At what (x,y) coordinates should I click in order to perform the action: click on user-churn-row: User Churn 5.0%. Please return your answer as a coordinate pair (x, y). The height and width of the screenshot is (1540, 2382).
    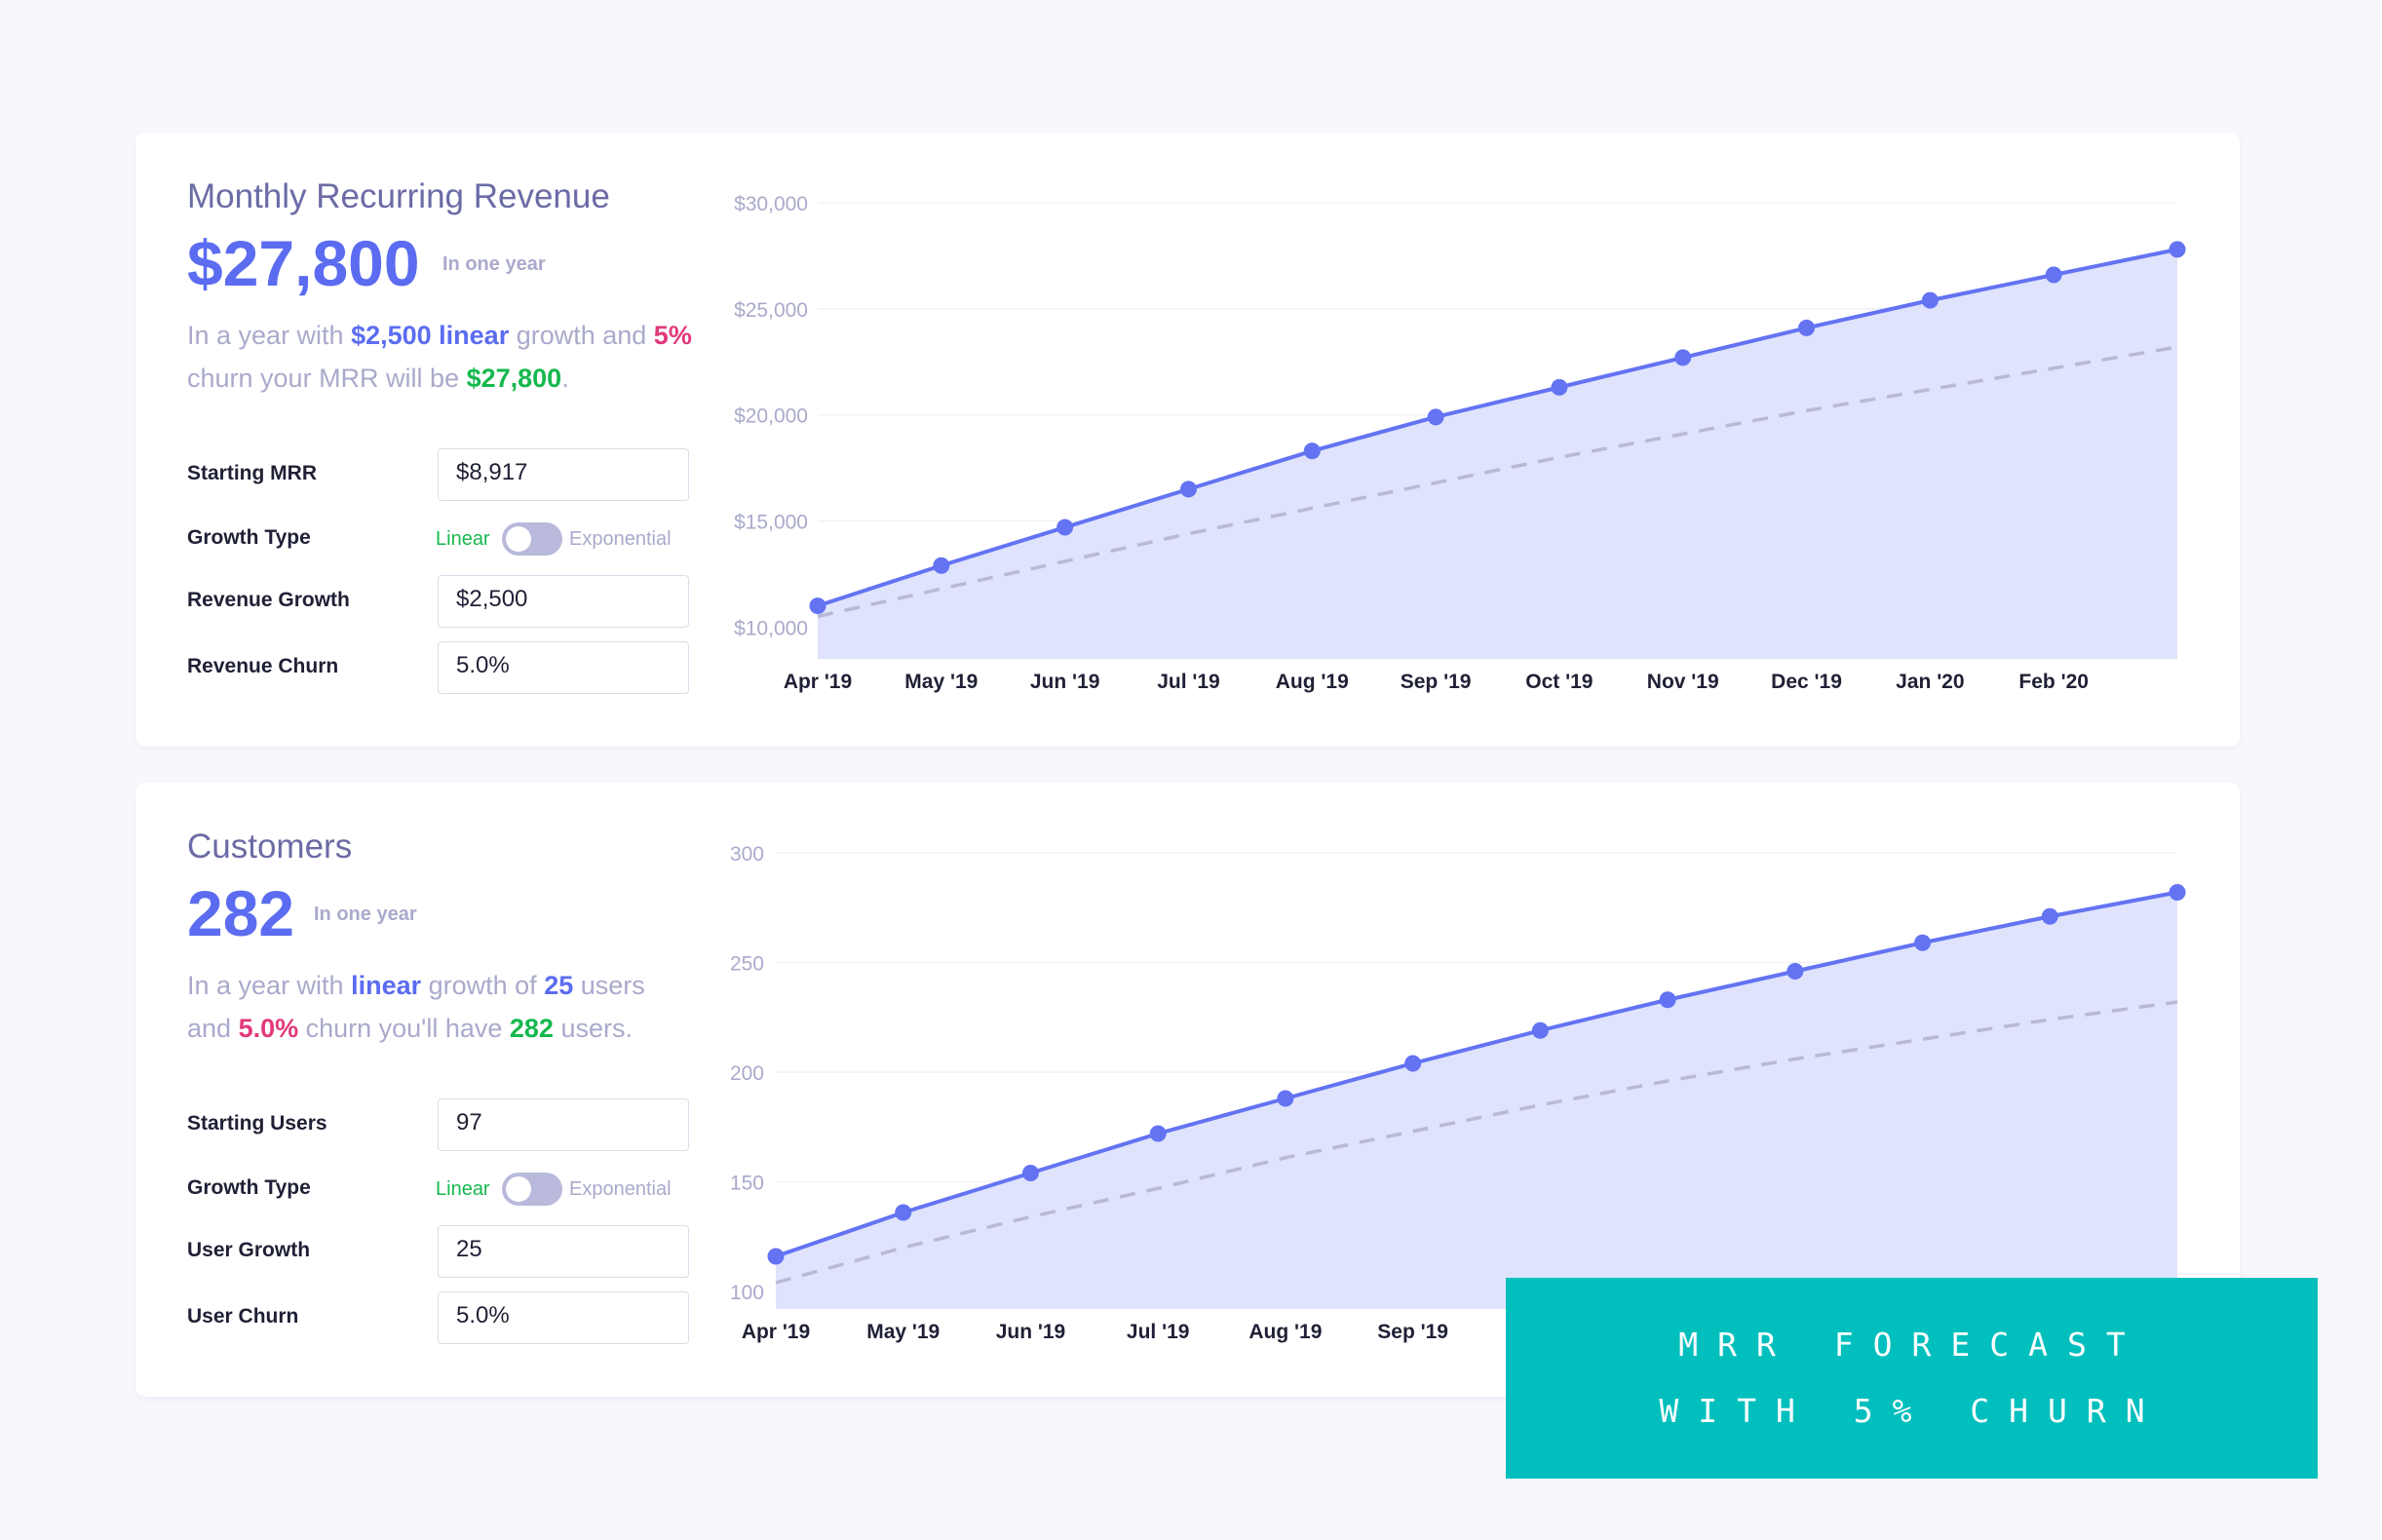
    Looking at the image, I should click on (441, 1317).